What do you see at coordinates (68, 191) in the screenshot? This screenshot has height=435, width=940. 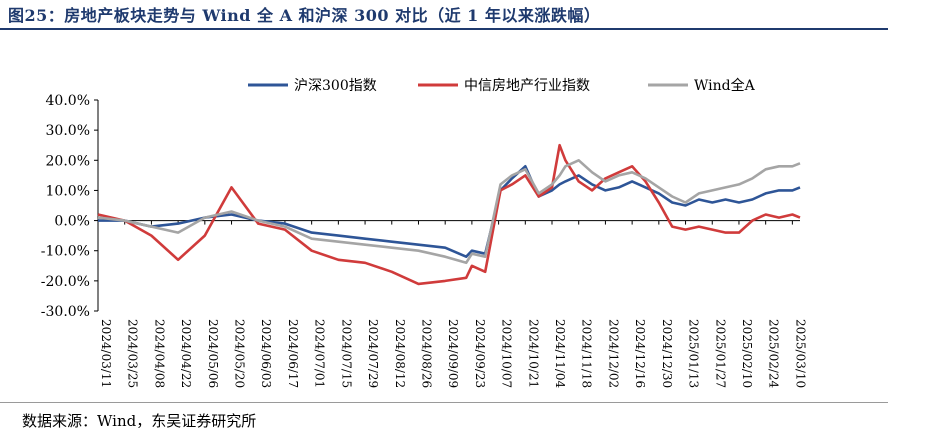 I see `y-tick-label: 10.0%` at bounding box center [68, 191].